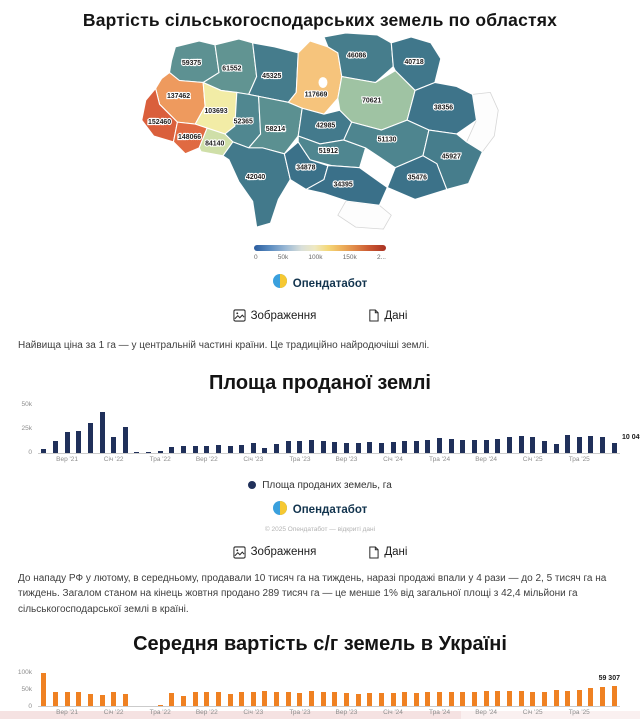 This screenshot has height=719, width=640. I want to click on region-odesa, so click(256, 184).